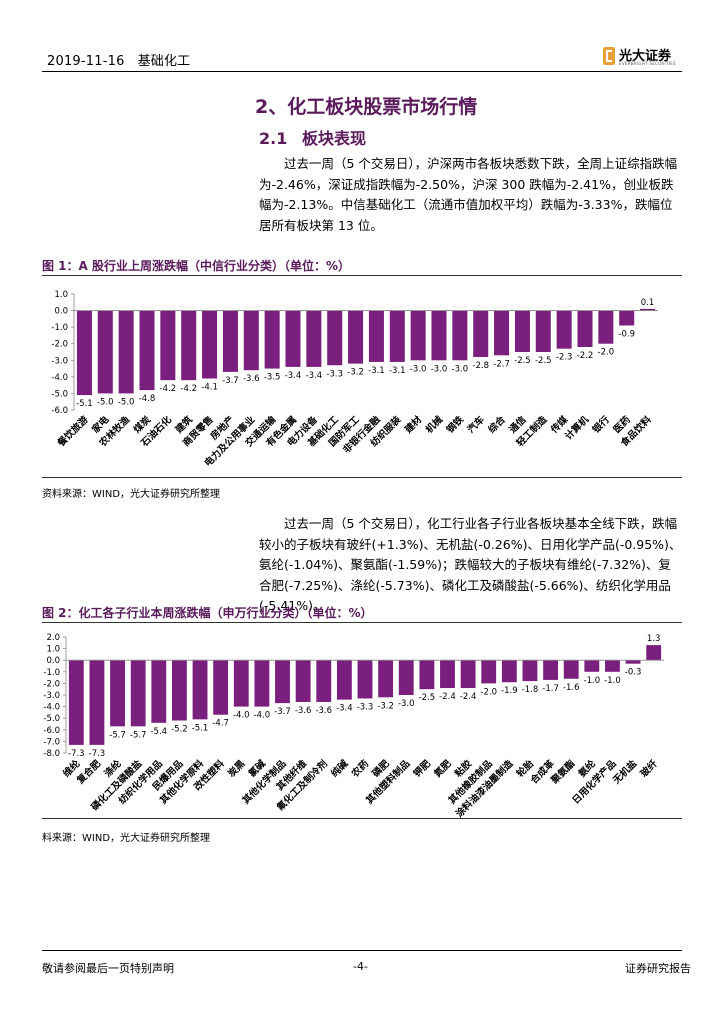 The height and width of the screenshot is (1024, 724). I want to click on fig2-data-label: -3.2, so click(385, 706).